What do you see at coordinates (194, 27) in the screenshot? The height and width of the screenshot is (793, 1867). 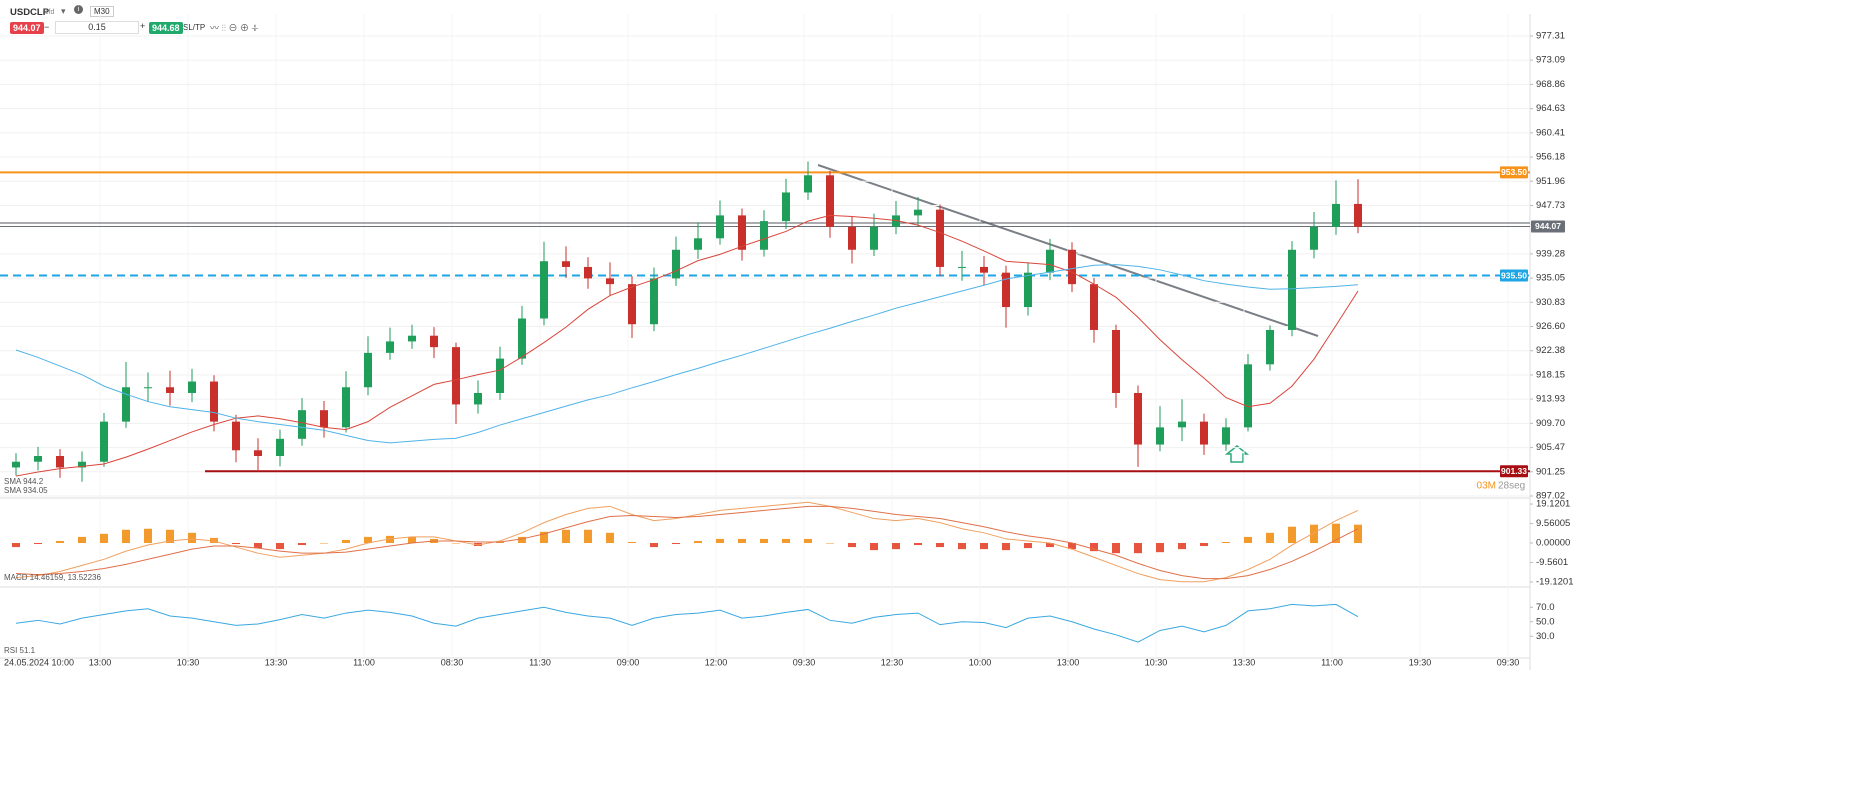 I see `sltp-button: SL/TP` at bounding box center [194, 27].